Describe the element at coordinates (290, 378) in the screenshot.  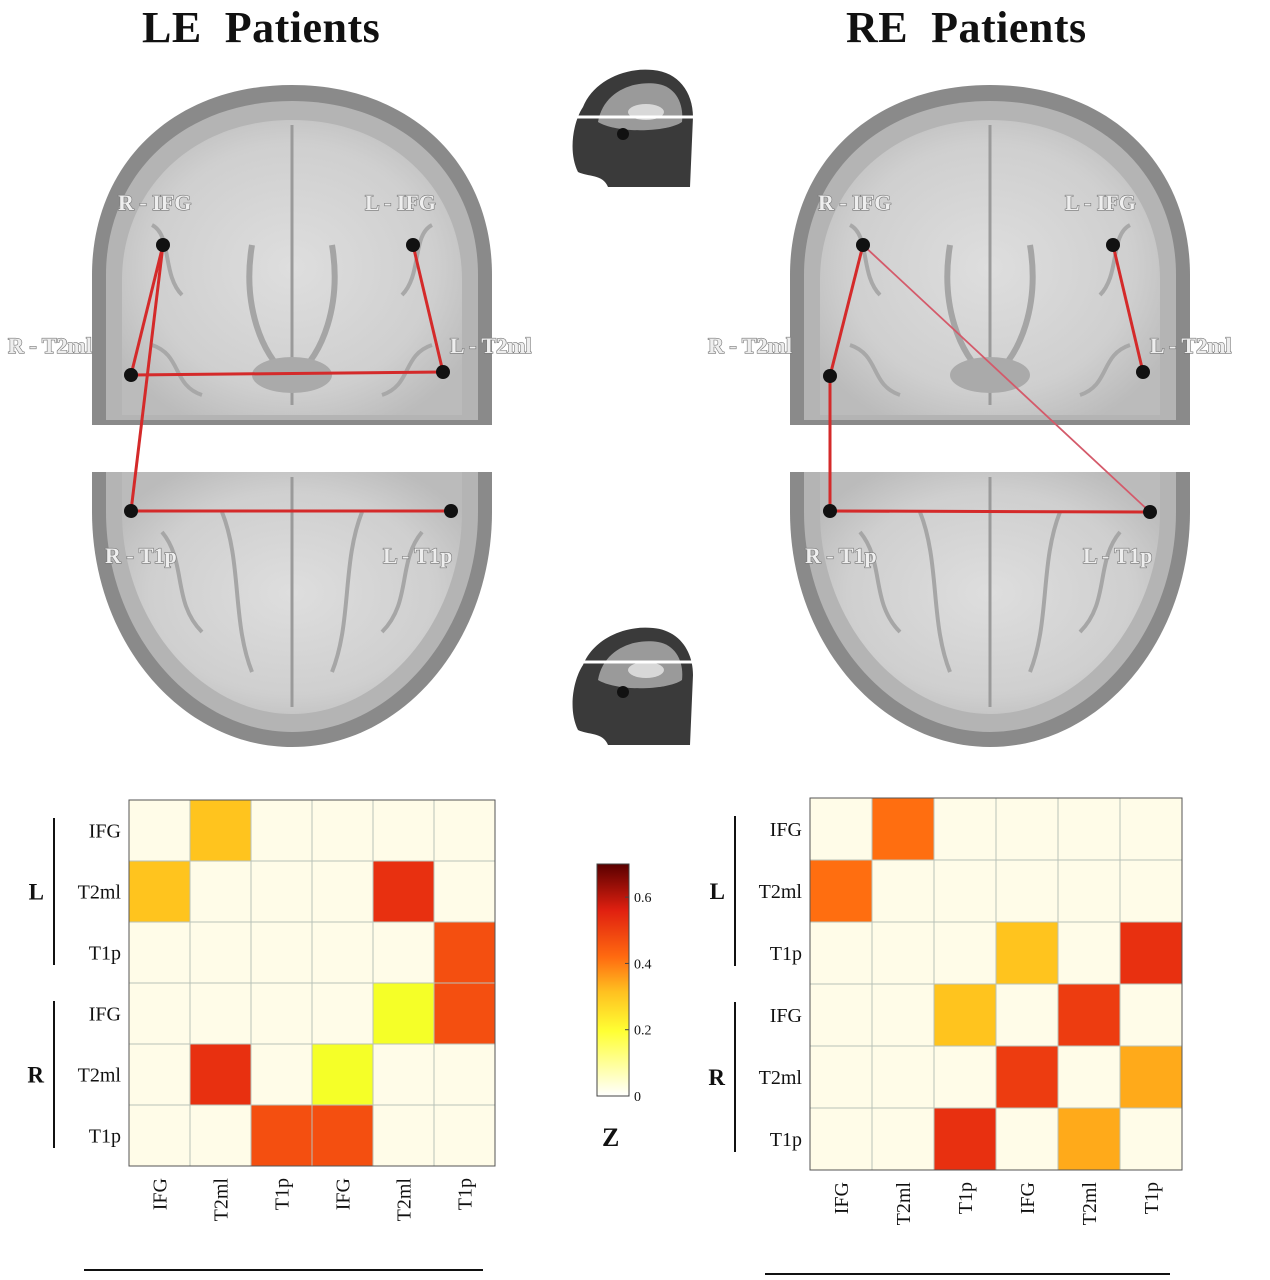
I see `connections-left` at that location.